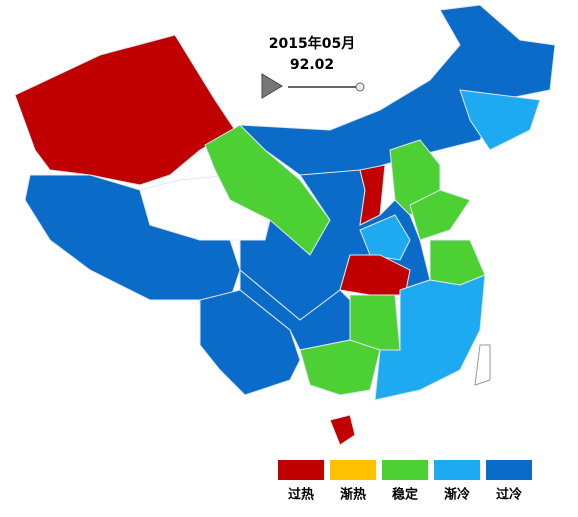  What do you see at coordinates (301, 495) in the screenshot?
I see `legend-label: 过热` at bounding box center [301, 495].